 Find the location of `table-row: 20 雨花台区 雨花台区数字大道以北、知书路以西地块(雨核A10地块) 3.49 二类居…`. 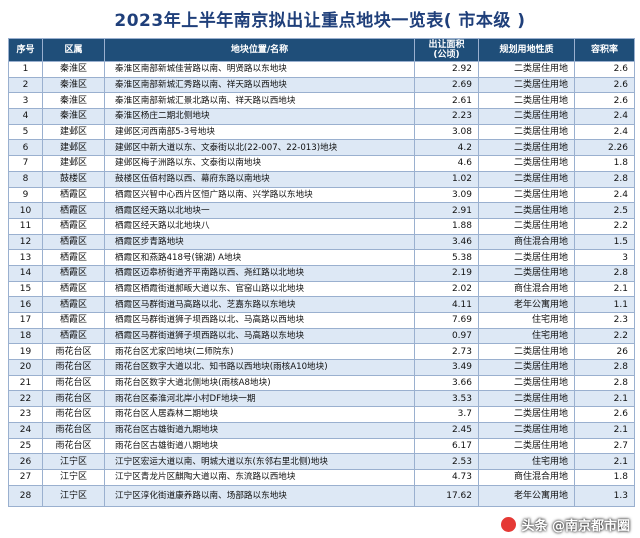

table-row: 20 雨花台区 雨花台区数字大道以北、知书路以西地块(雨核A10地块) 3.49 二类居… is located at coordinates (321, 367).